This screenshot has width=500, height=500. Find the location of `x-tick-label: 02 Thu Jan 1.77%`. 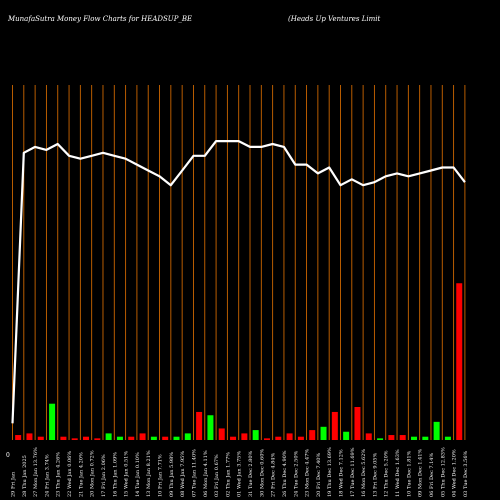

x-tick-label: 02 Thu Jan 1.77% is located at coordinates (228, 474).